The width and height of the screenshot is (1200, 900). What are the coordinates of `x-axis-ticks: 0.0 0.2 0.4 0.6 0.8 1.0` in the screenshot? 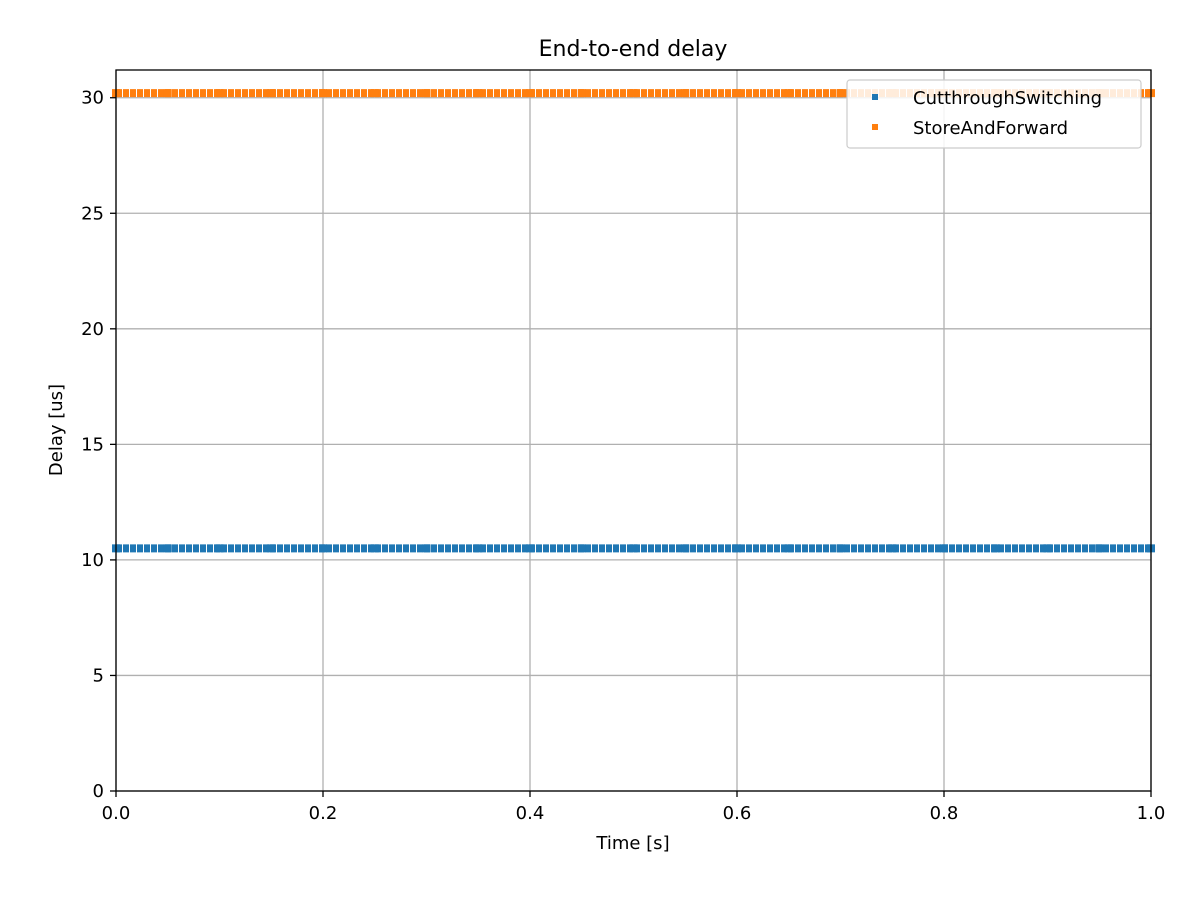 It's located at (634, 807).